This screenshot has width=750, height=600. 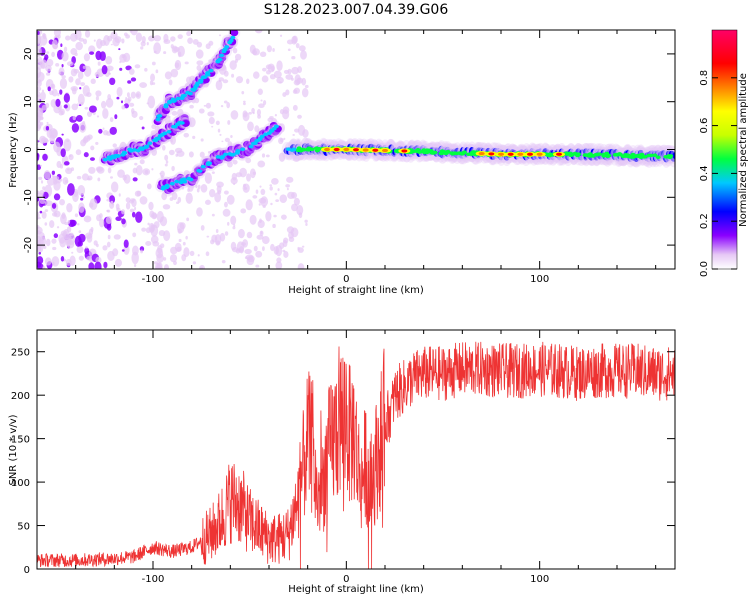 What do you see at coordinates (356, 589) in the screenshot?
I see `snr-x-axis-label: Height of straight line (km)` at bounding box center [356, 589].